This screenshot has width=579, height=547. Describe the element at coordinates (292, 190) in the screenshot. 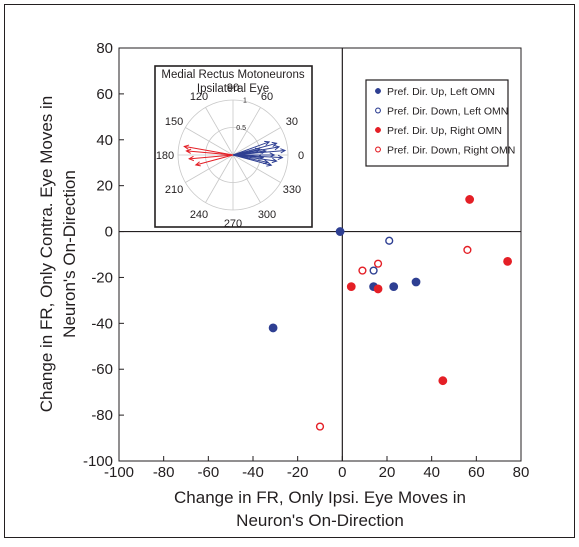

I see `polar-angle-label: 330` at that location.